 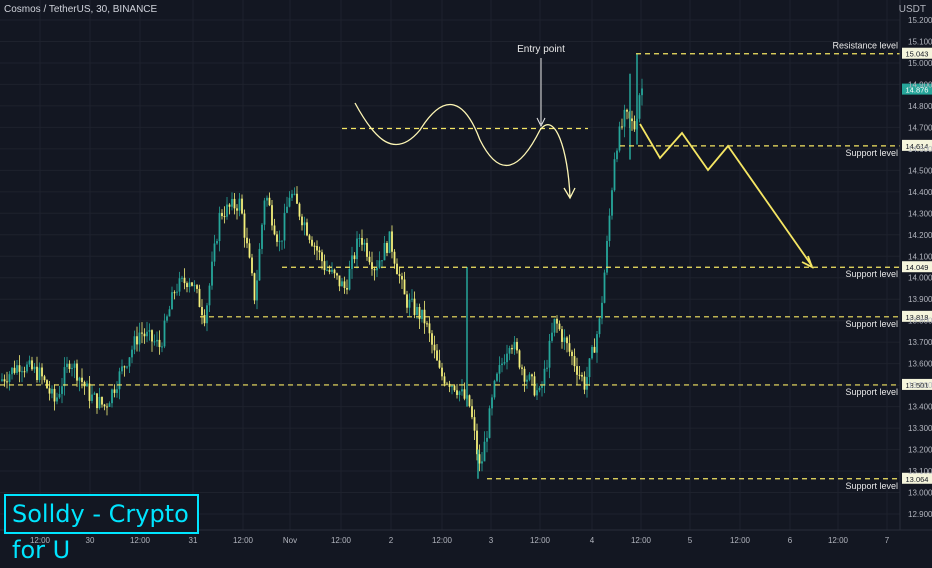 What do you see at coordinates (920, 106) in the screenshot?
I see `price-tick-label: 14.800` at bounding box center [920, 106].